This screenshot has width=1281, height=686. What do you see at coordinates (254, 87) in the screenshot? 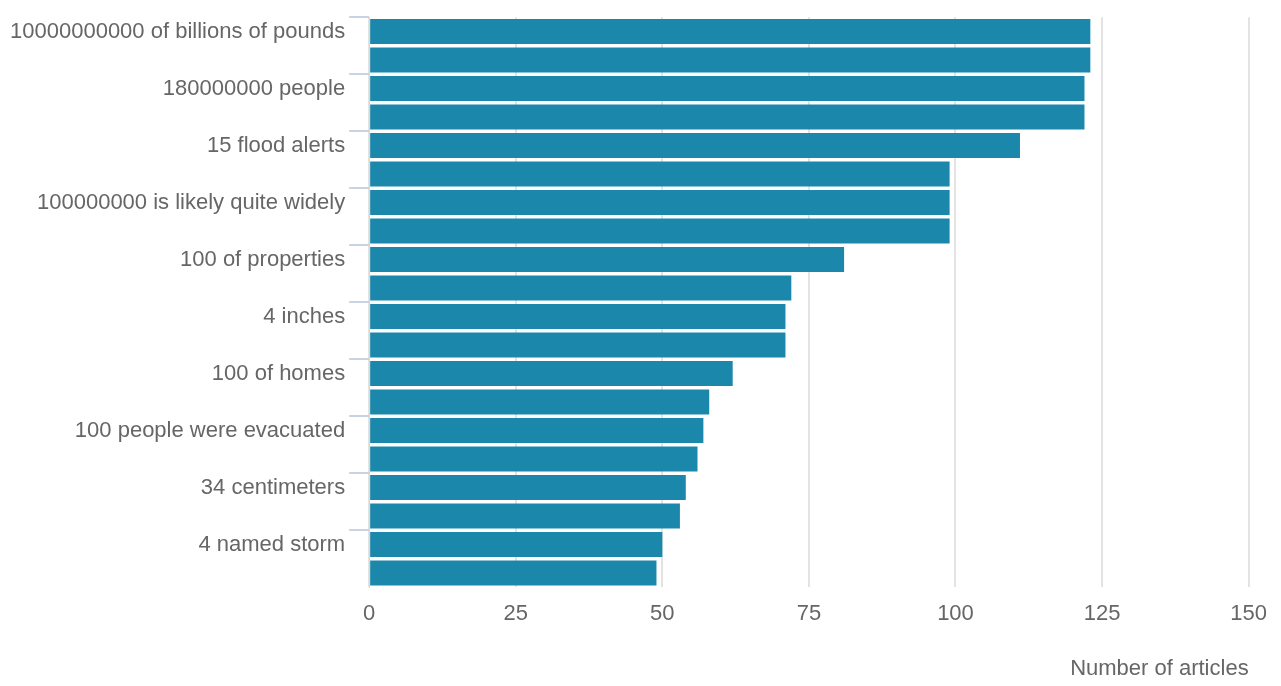
I see `y-tick-label: 180000000 people` at bounding box center [254, 87].